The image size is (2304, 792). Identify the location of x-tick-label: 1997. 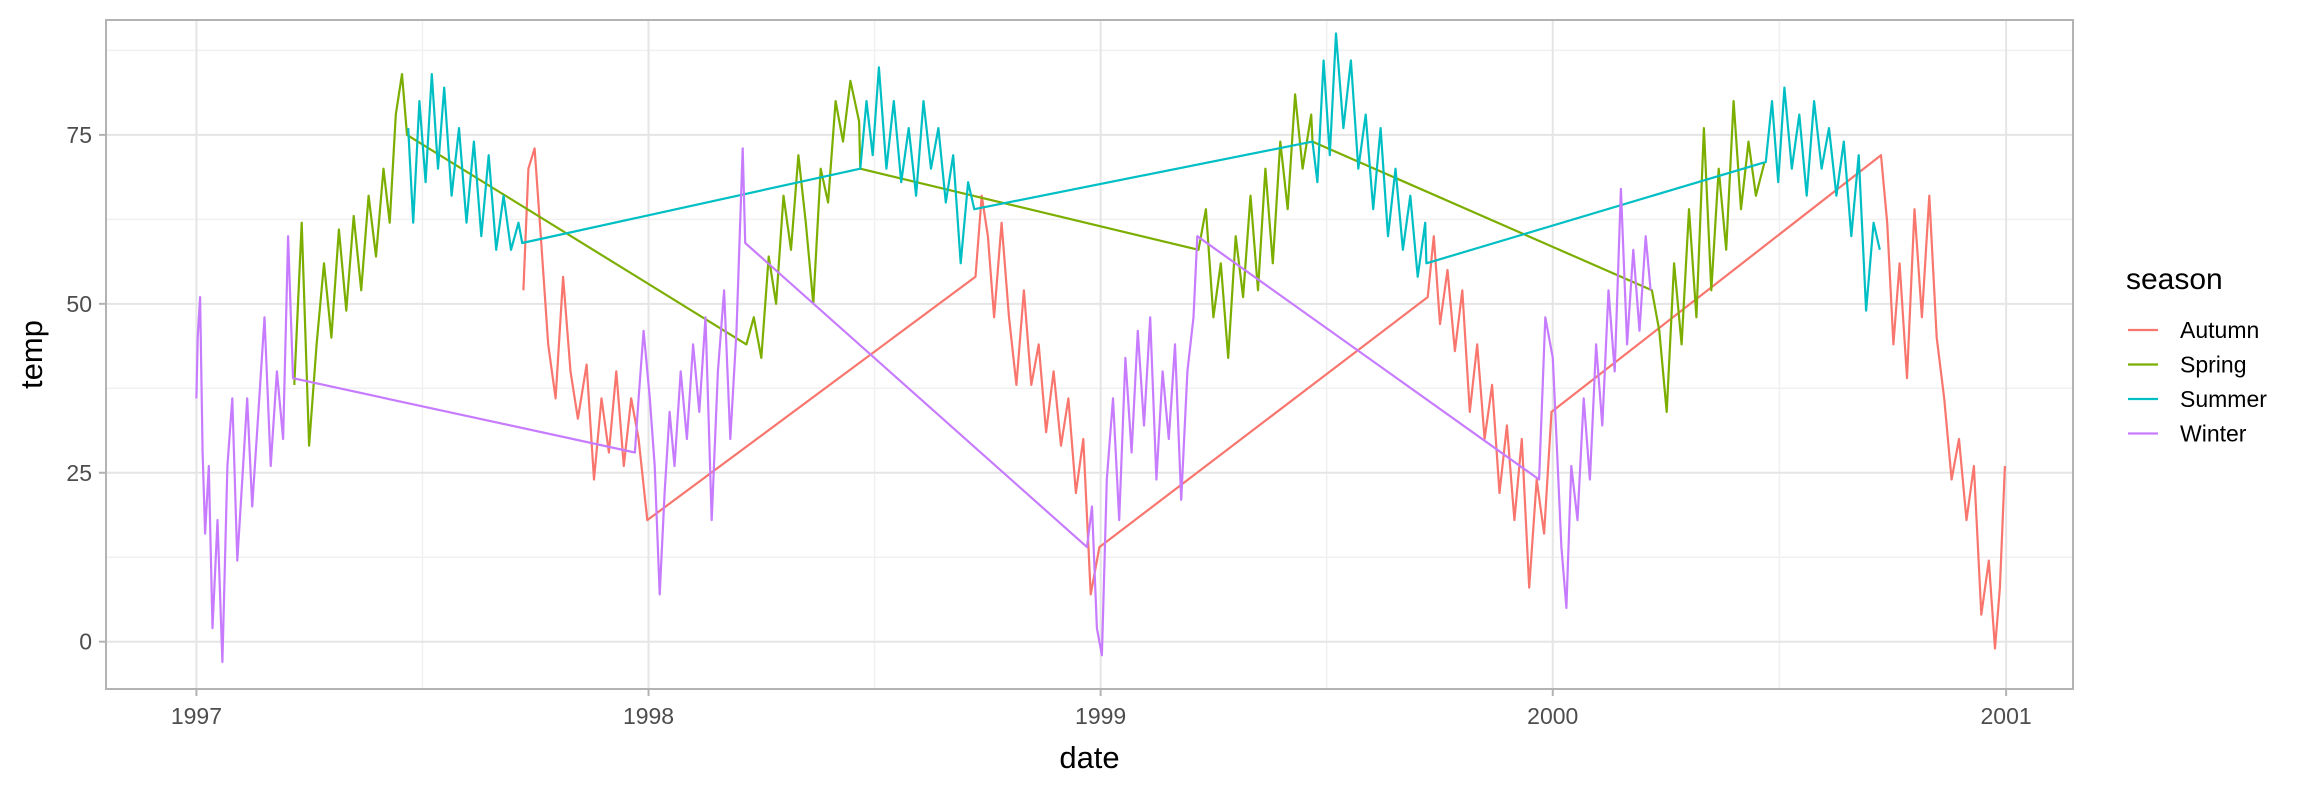
(196, 716).